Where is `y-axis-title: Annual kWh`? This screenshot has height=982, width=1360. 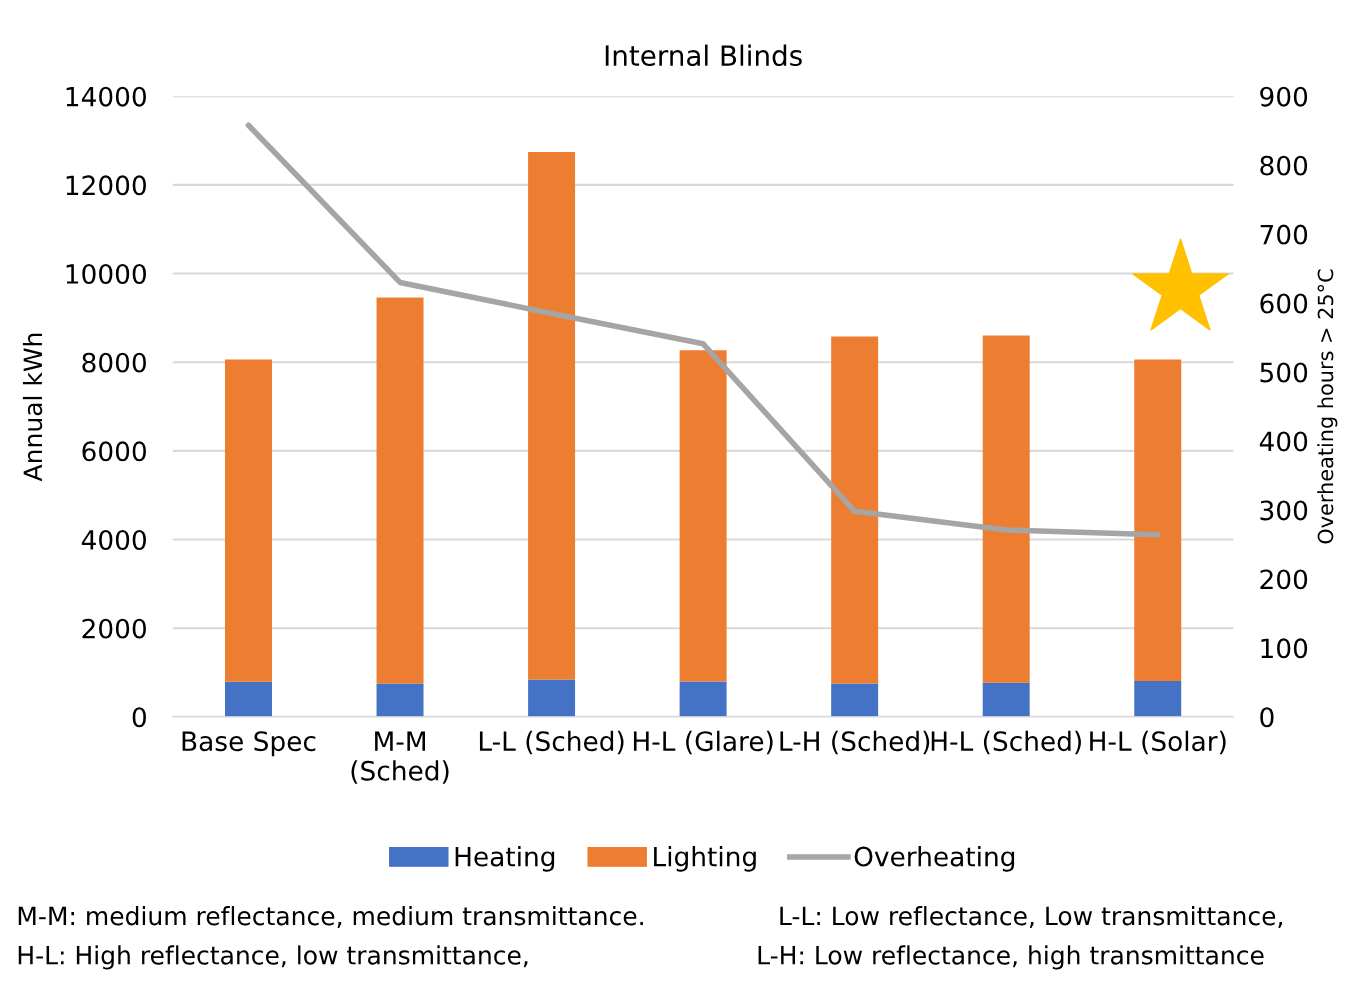
y-axis-title: Annual kWh is located at coordinates (32, 407).